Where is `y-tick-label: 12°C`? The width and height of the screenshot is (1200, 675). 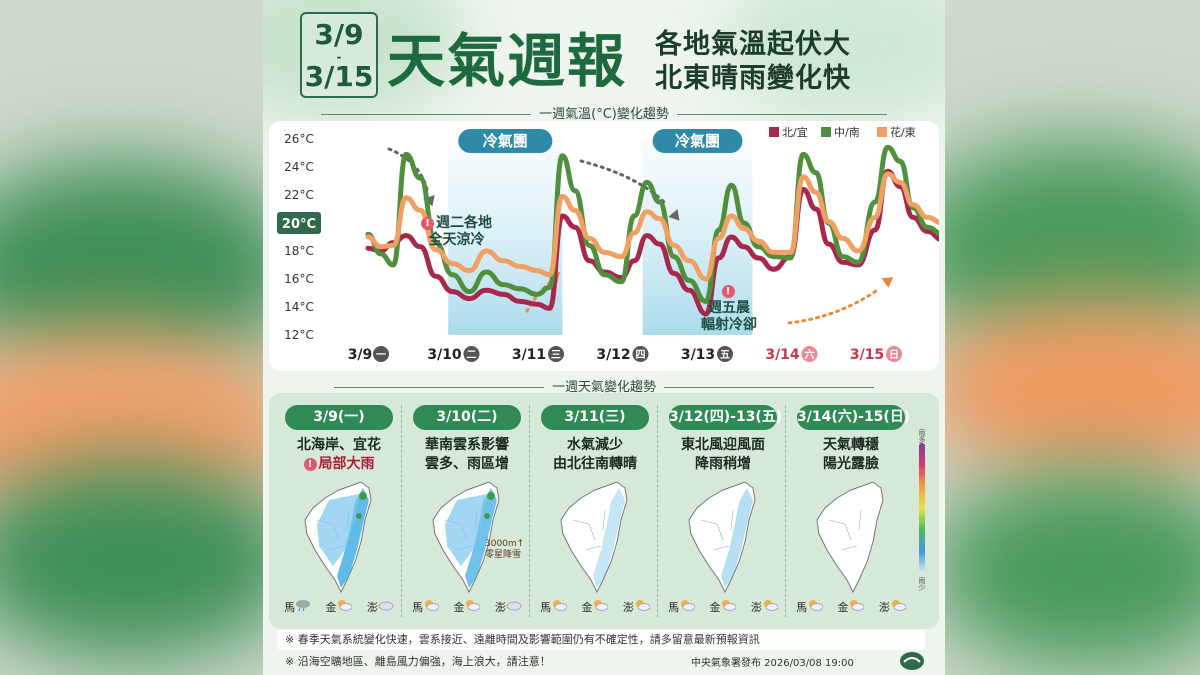 y-tick-label: 12°C is located at coordinates (299, 335).